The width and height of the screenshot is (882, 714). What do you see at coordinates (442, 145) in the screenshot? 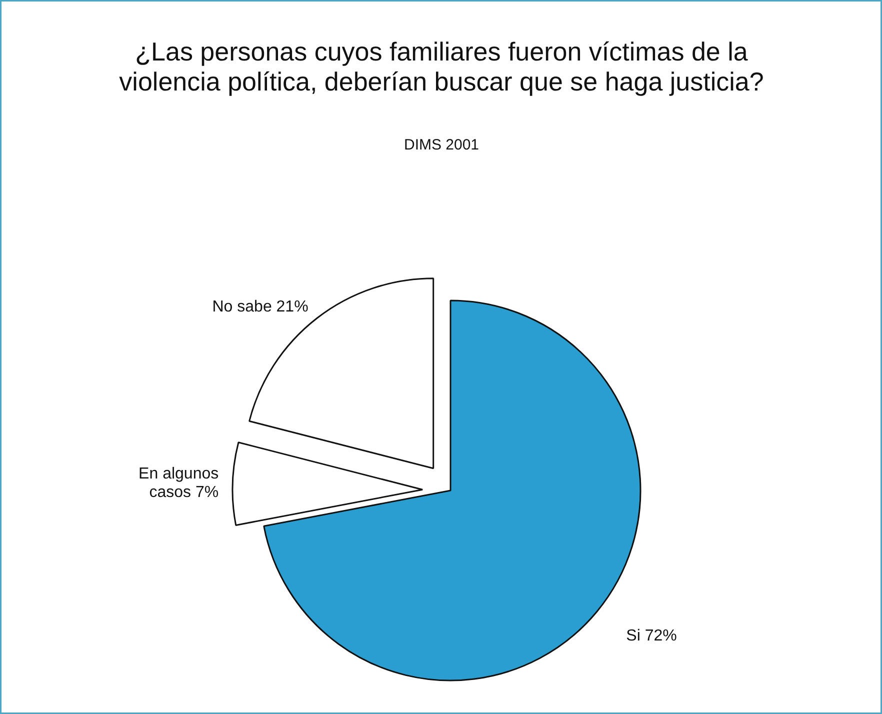
I see `chart-subtitle: DIMS 2001` at bounding box center [442, 145].